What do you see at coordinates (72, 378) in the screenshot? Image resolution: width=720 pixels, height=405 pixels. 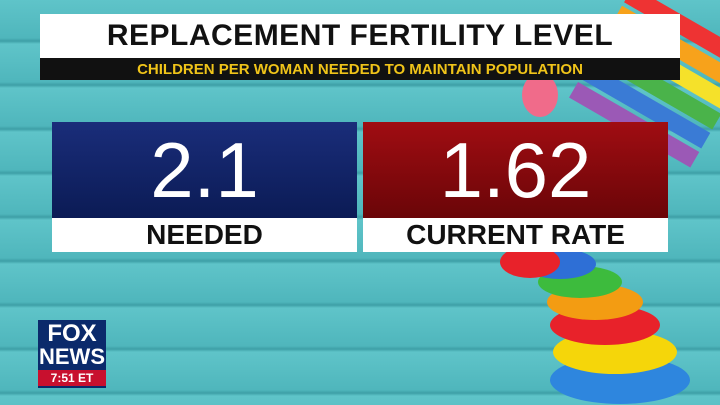 I see `time: 7:51 ET` at bounding box center [72, 378].